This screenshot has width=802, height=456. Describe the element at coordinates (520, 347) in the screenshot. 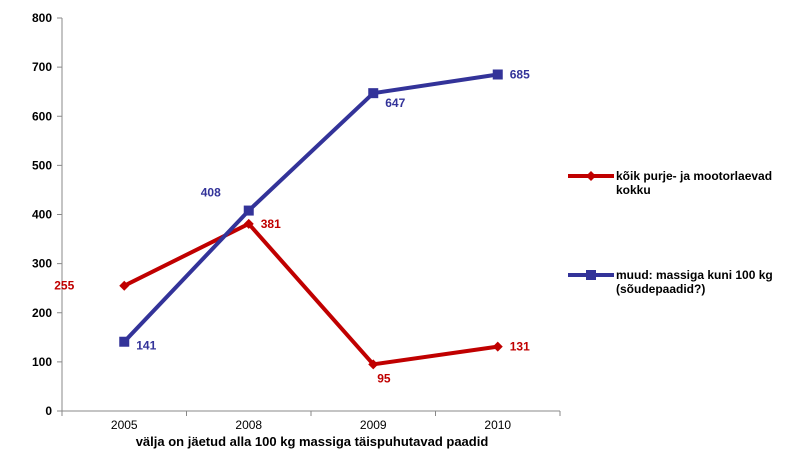

I see `data-label: 131` at that location.